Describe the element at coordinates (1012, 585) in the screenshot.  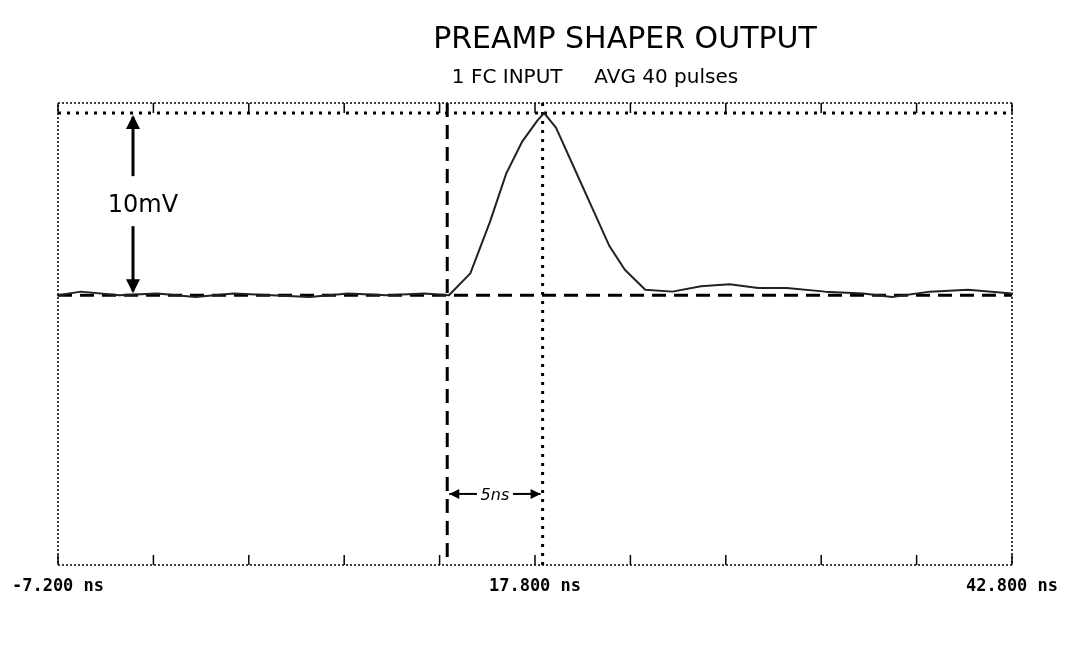
I see `x-tick-label: 42.800 ns` at that location.